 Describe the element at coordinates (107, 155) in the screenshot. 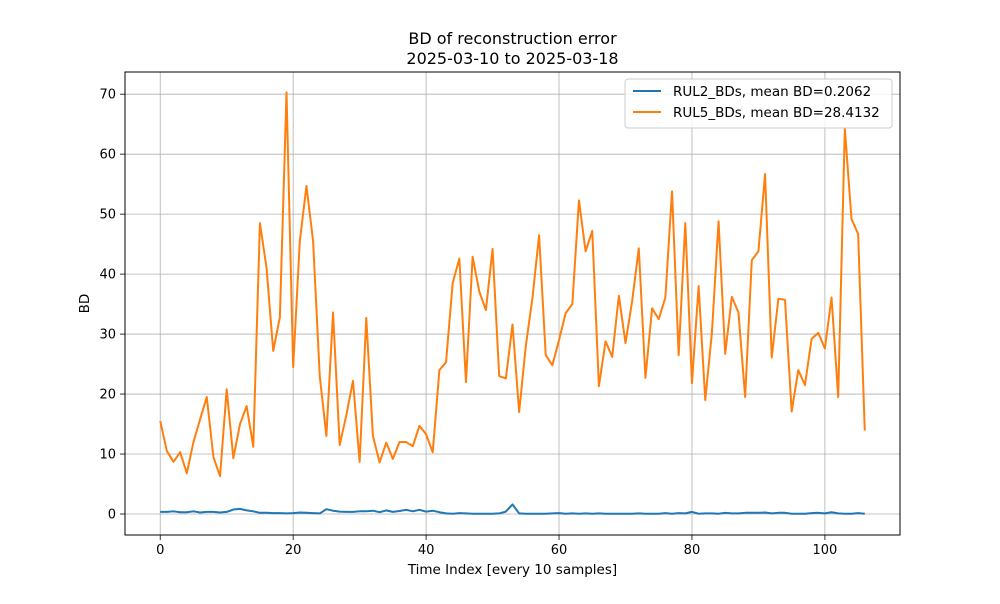

I see `y-tick-label: 60` at that location.